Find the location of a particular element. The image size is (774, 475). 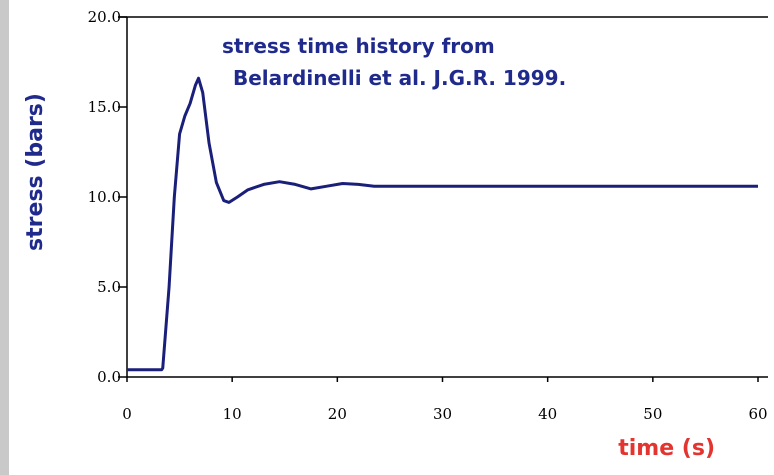

x-tick-label: 60 is located at coordinates (757, 414).